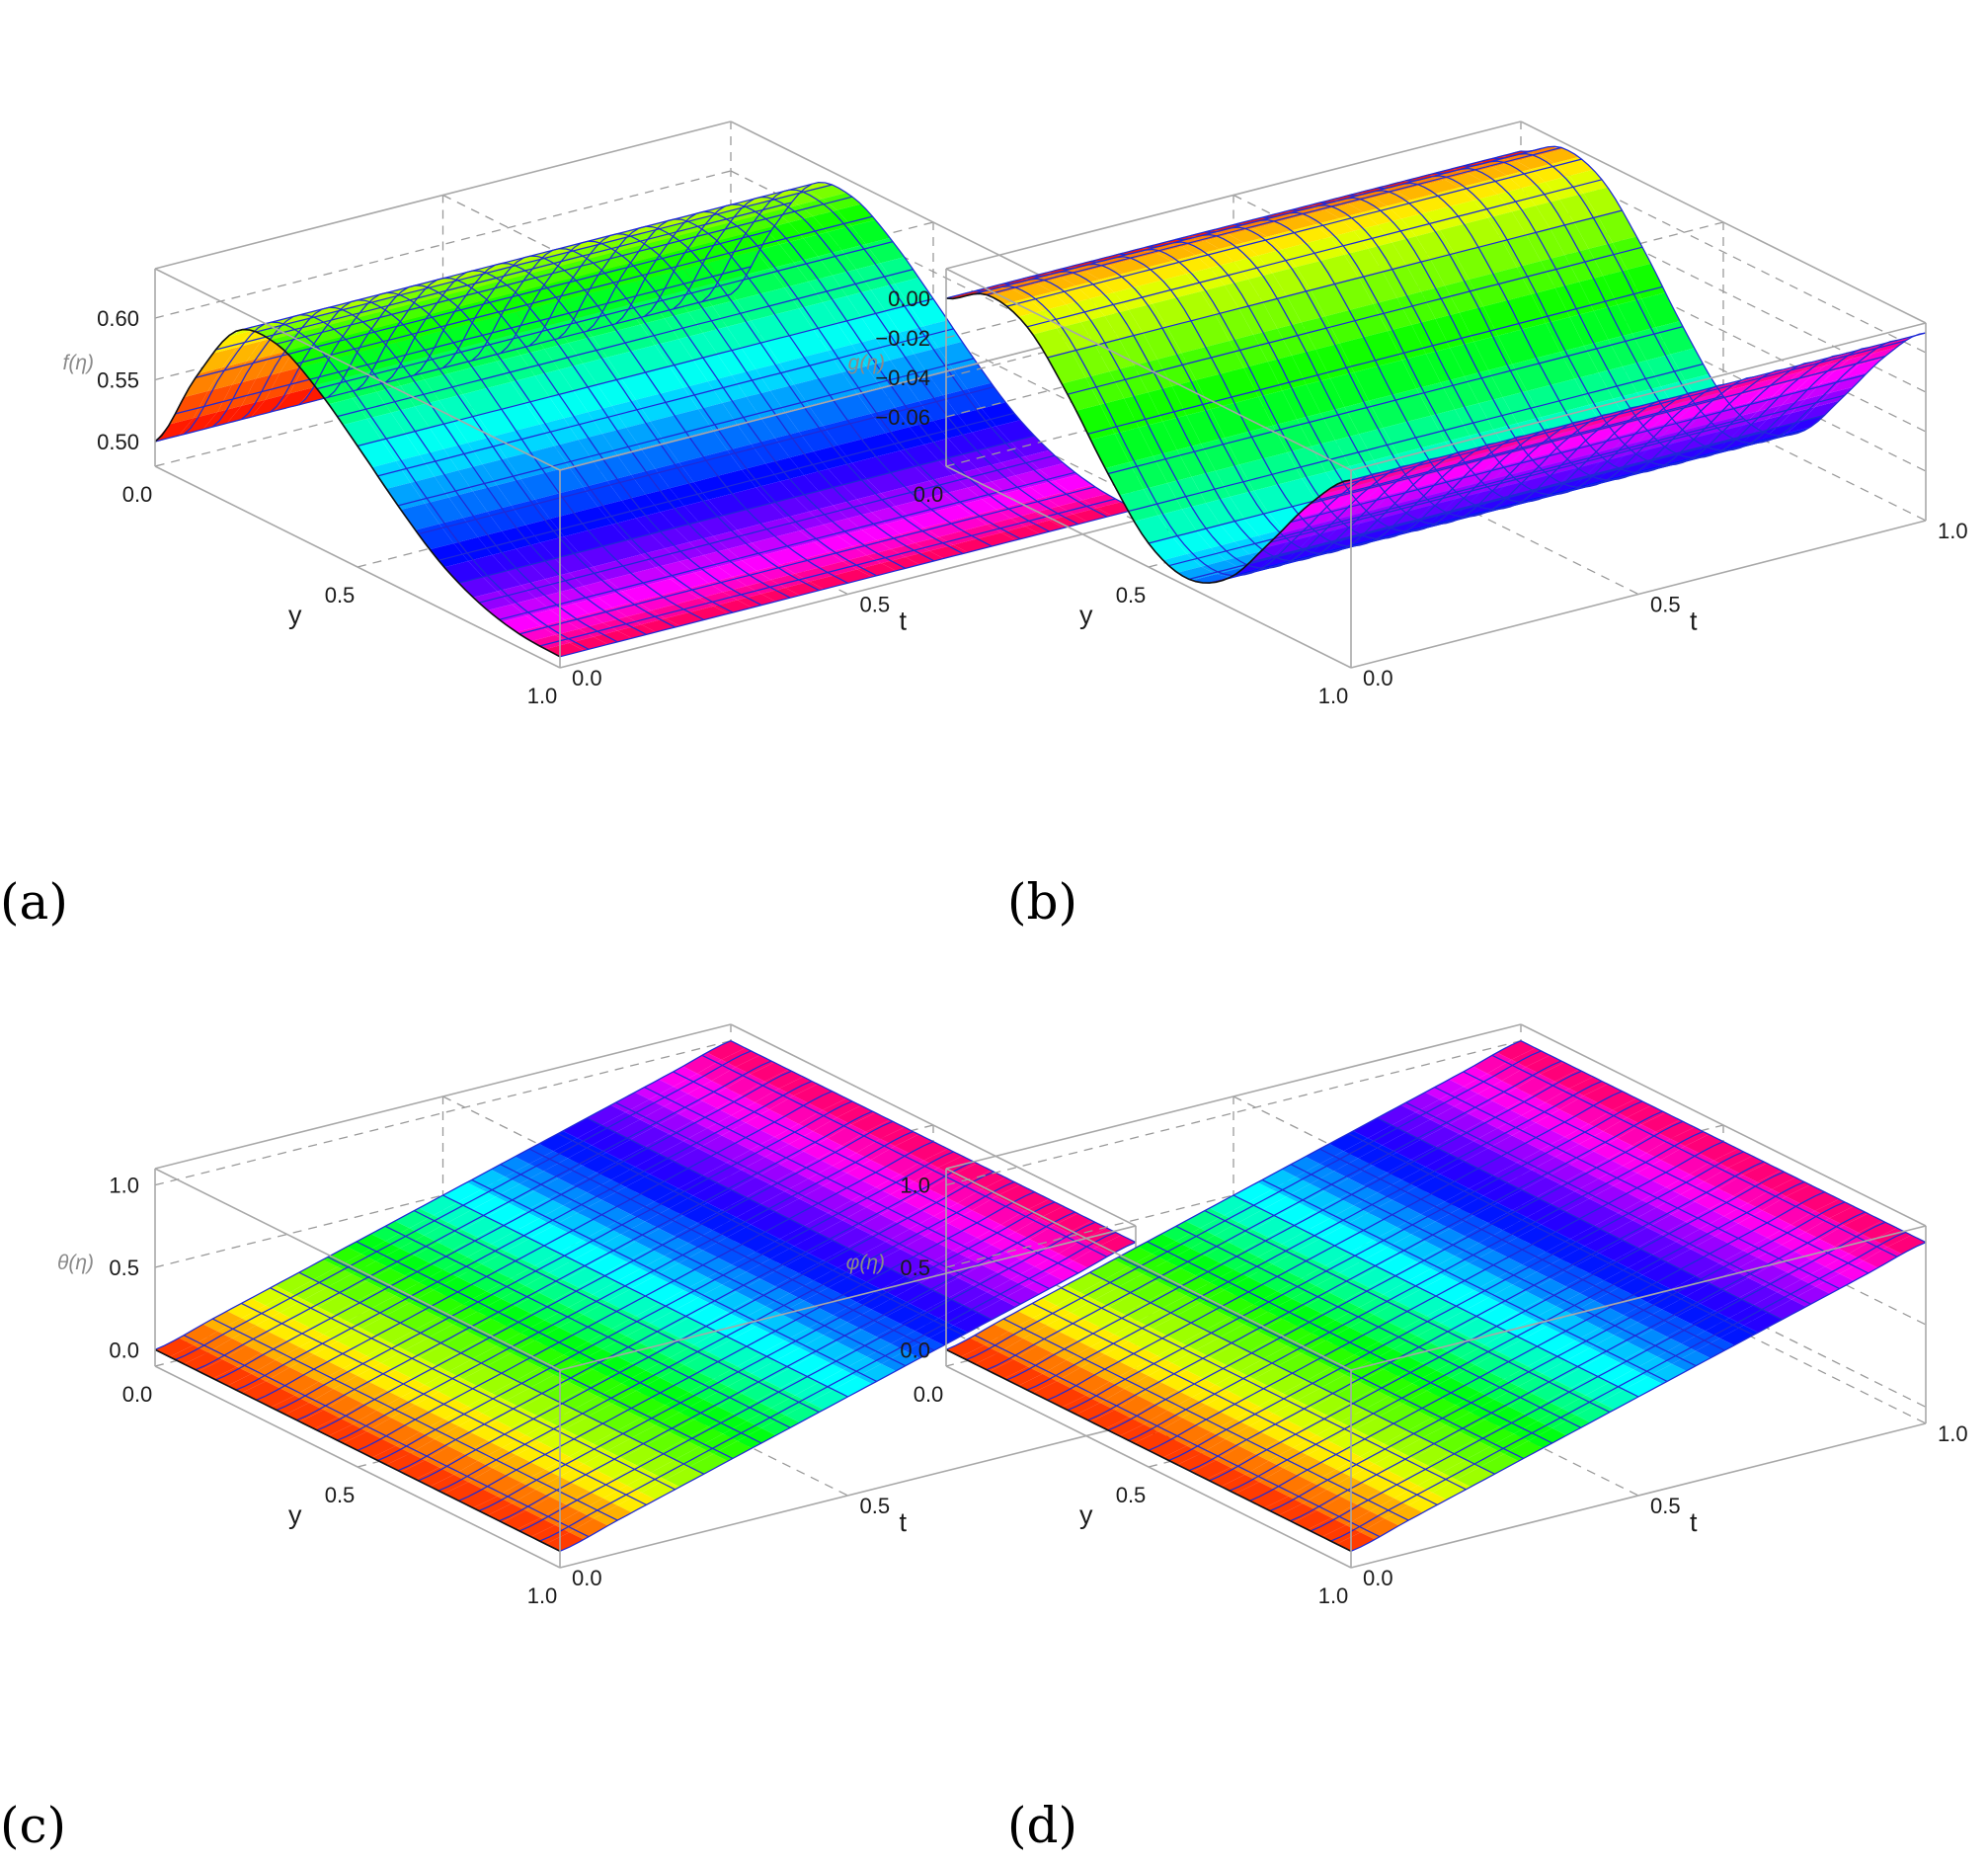 The image size is (1988, 1865). I want to click on grid-line, so click(1724, 370).